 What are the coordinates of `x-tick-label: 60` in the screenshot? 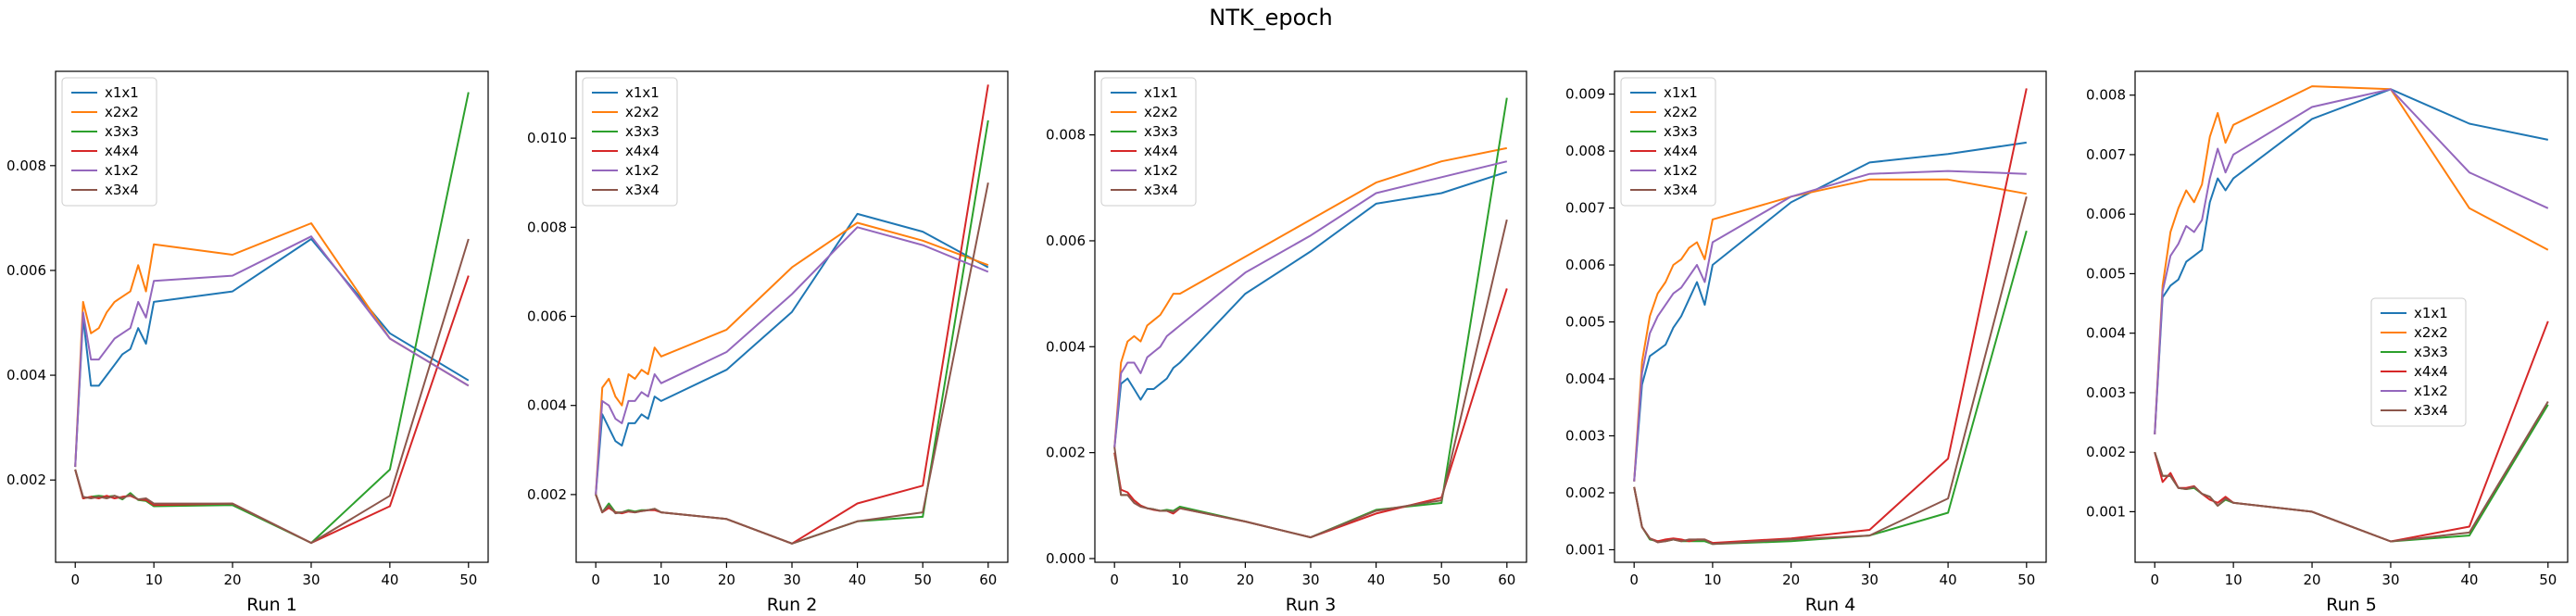 It's located at (1506, 580).